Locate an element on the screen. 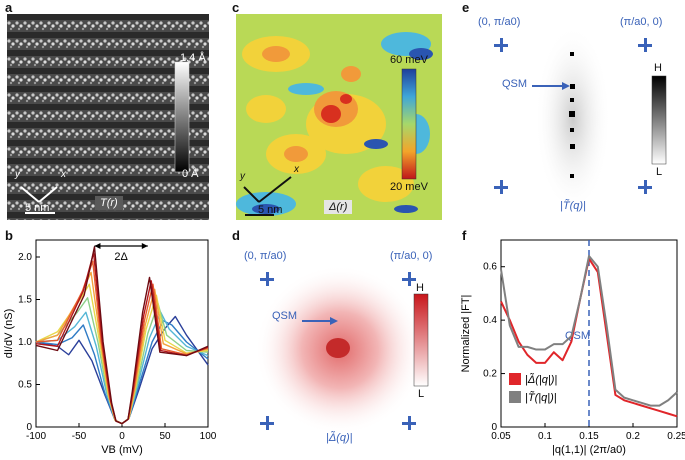 The height and width of the screenshot is (460, 685). axis-y-label-c: y is located at coordinates (242, 176).